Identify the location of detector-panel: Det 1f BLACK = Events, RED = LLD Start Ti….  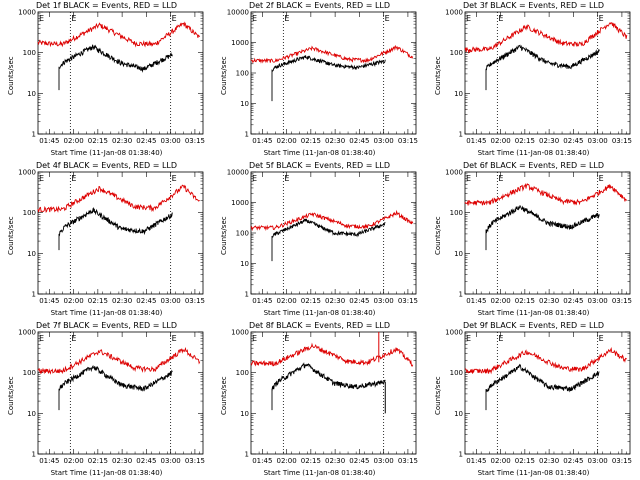
(106, 80).